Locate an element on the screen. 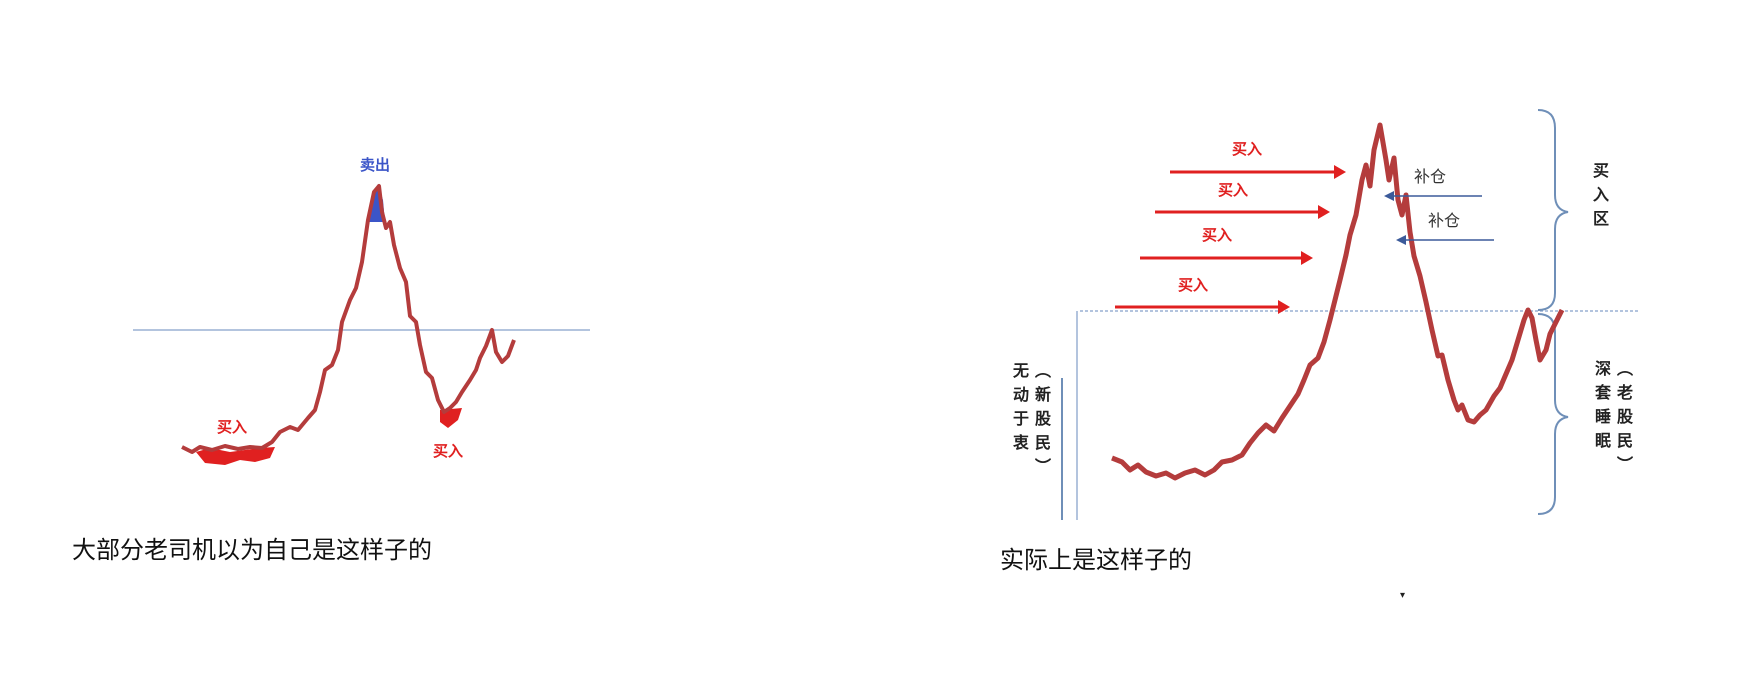 This screenshot has width=1744, height=690. buy-arrow-label-2: 买入 is located at coordinates (1233, 190).